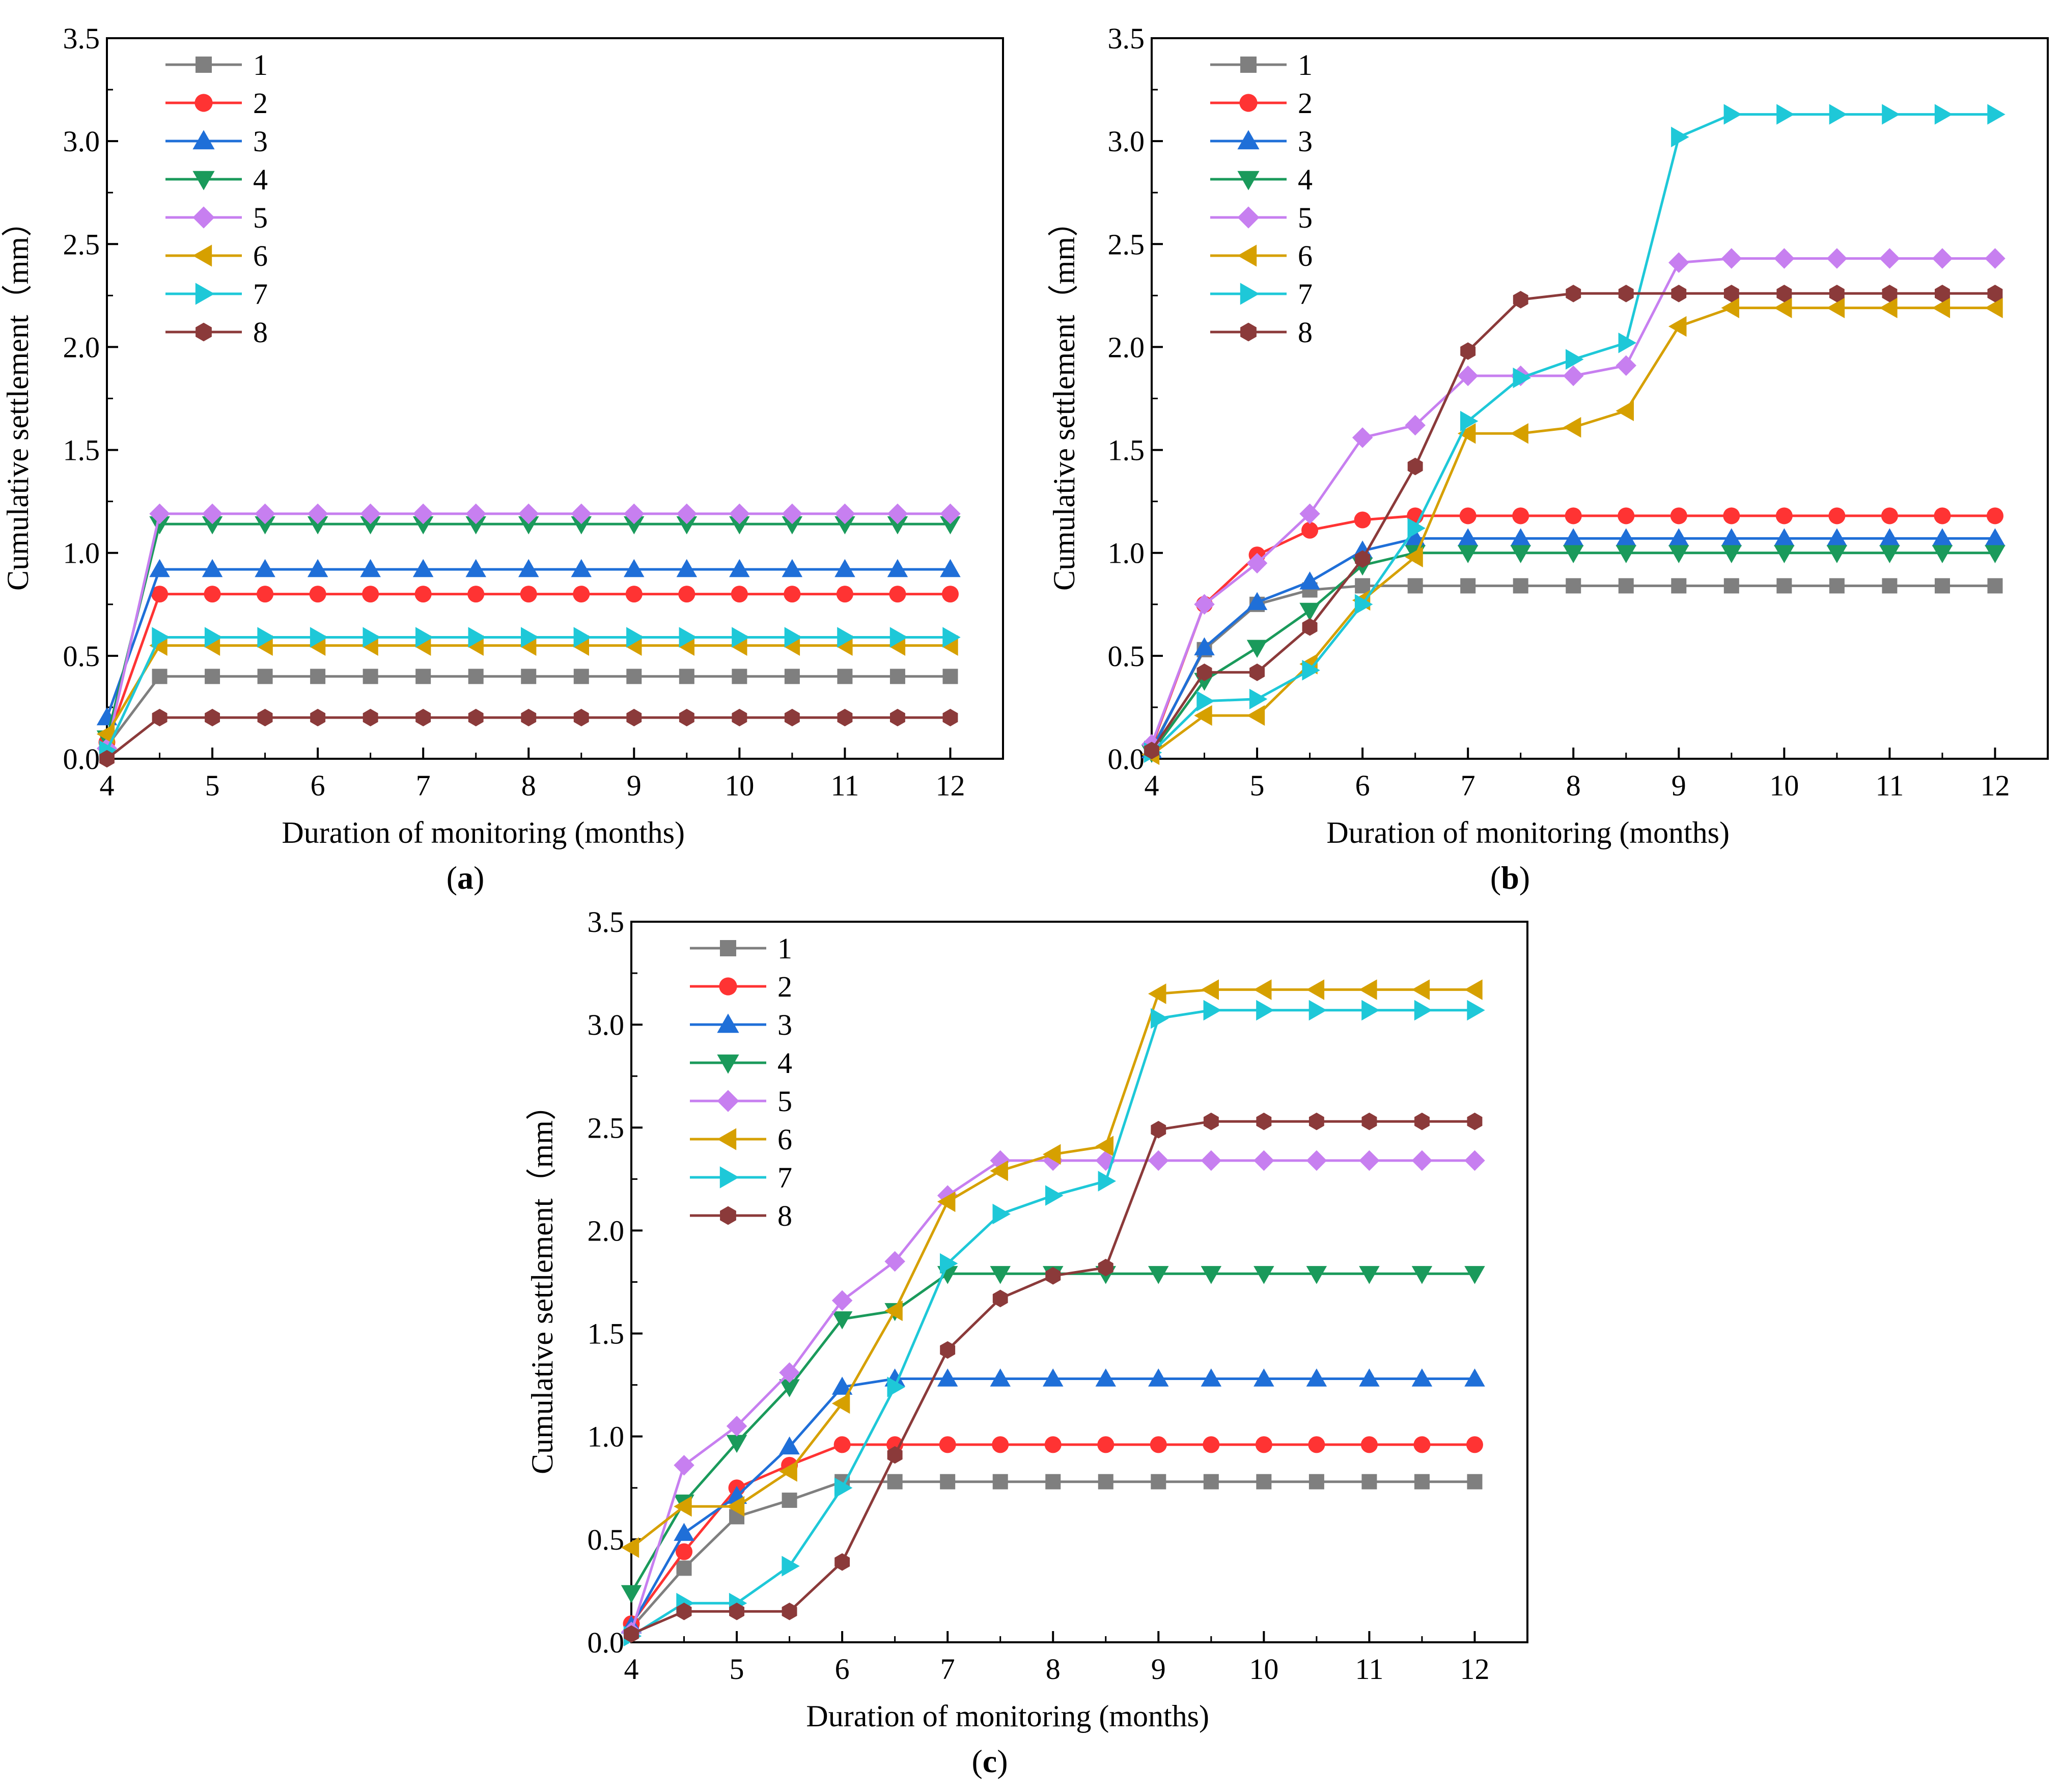  I want to click on x-tick-label: 4, so click(107, 786).